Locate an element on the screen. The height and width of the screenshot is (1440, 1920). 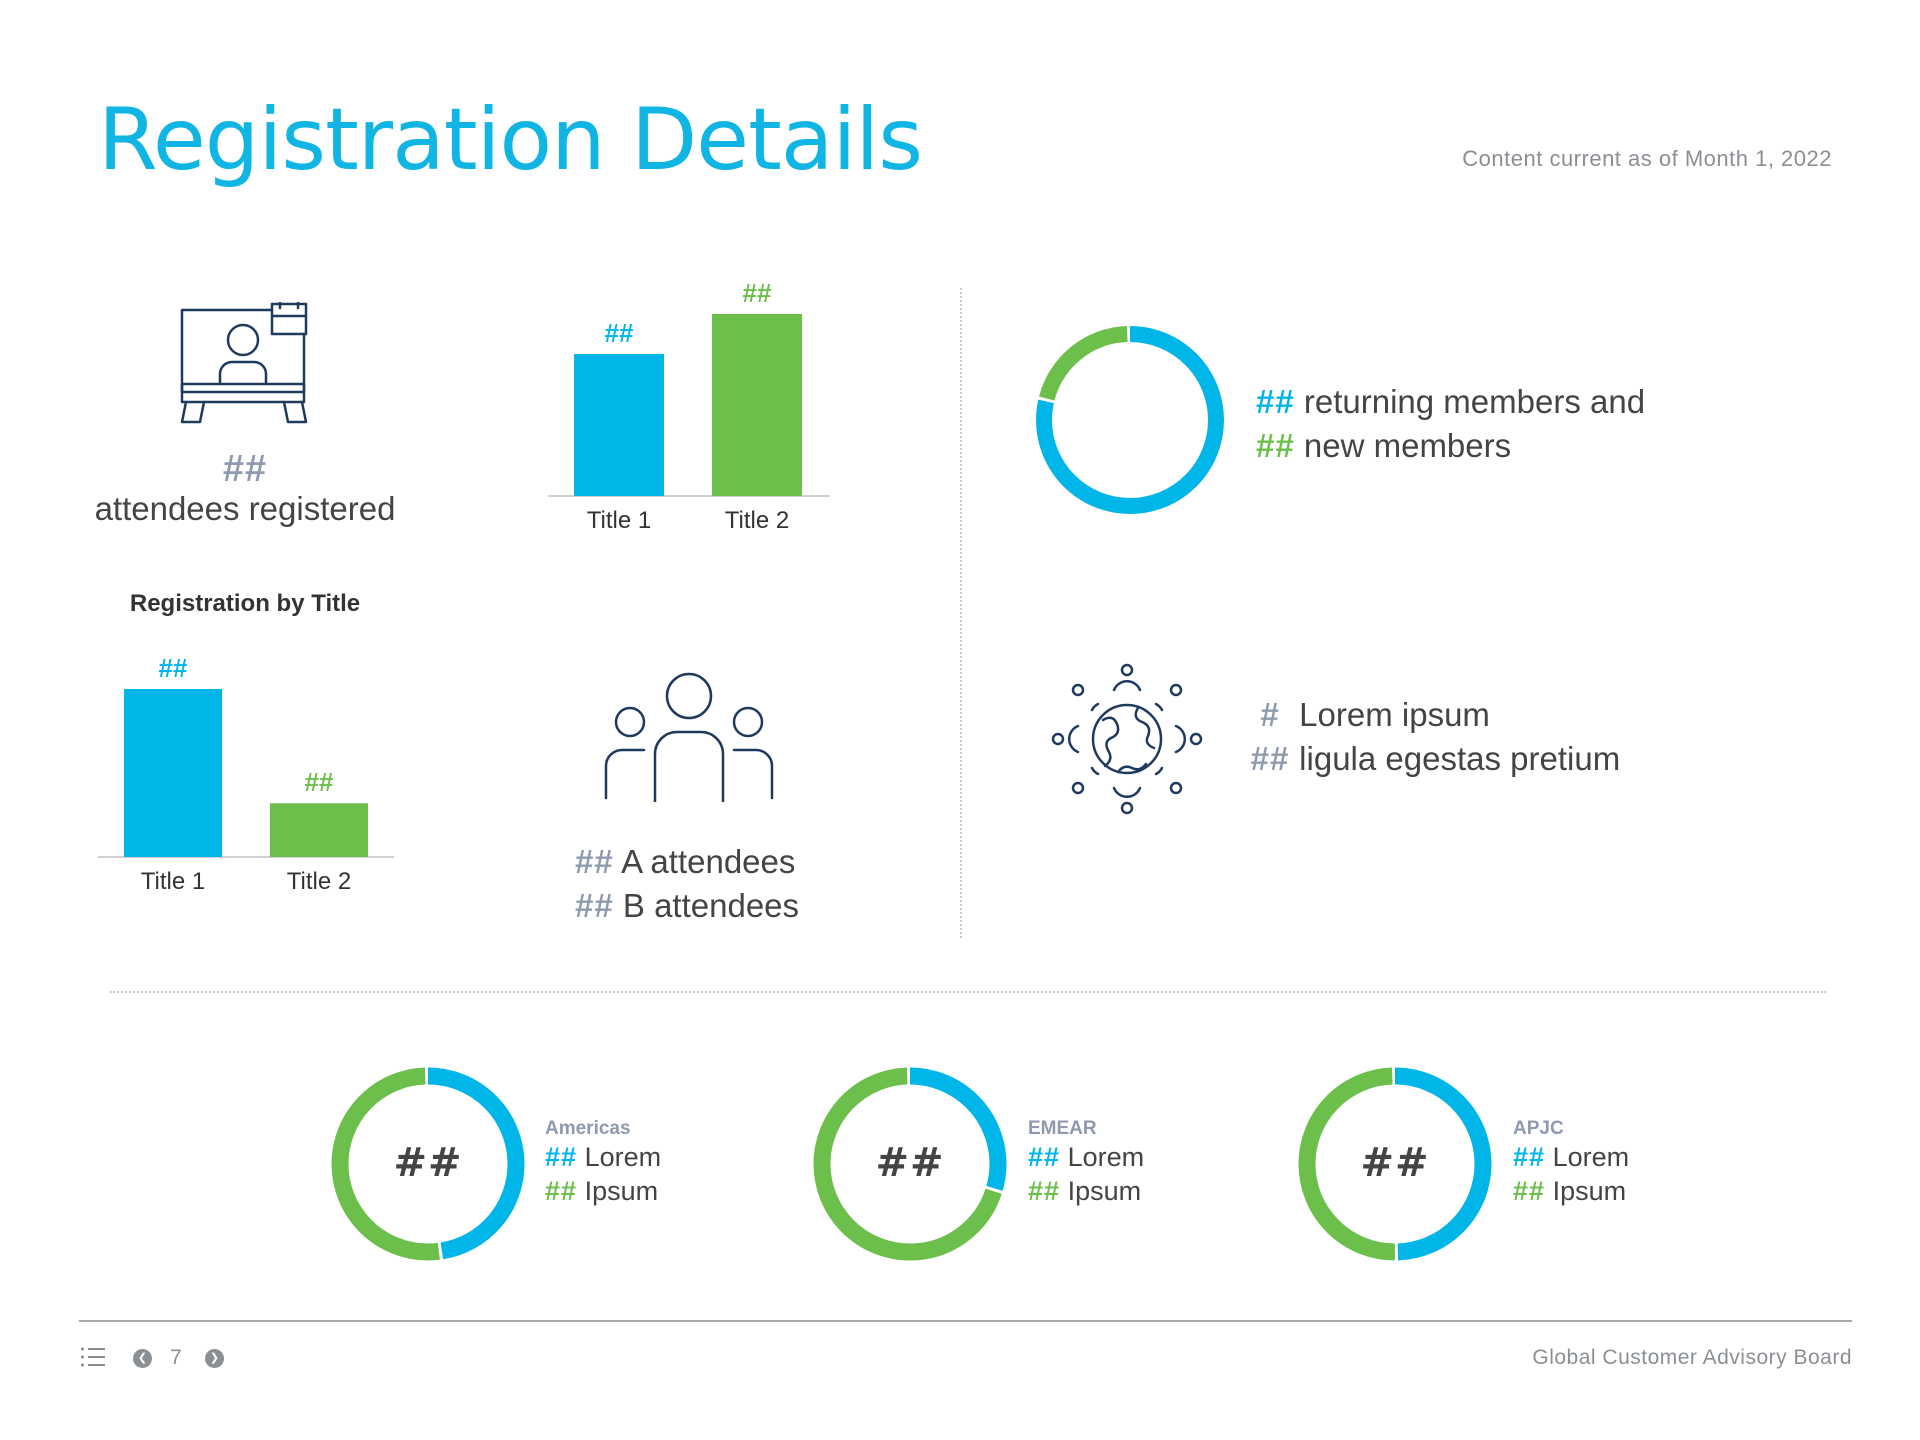
globe-legend-row-2: ## ligula egestas pretium is located at coordinates (1435, 759).